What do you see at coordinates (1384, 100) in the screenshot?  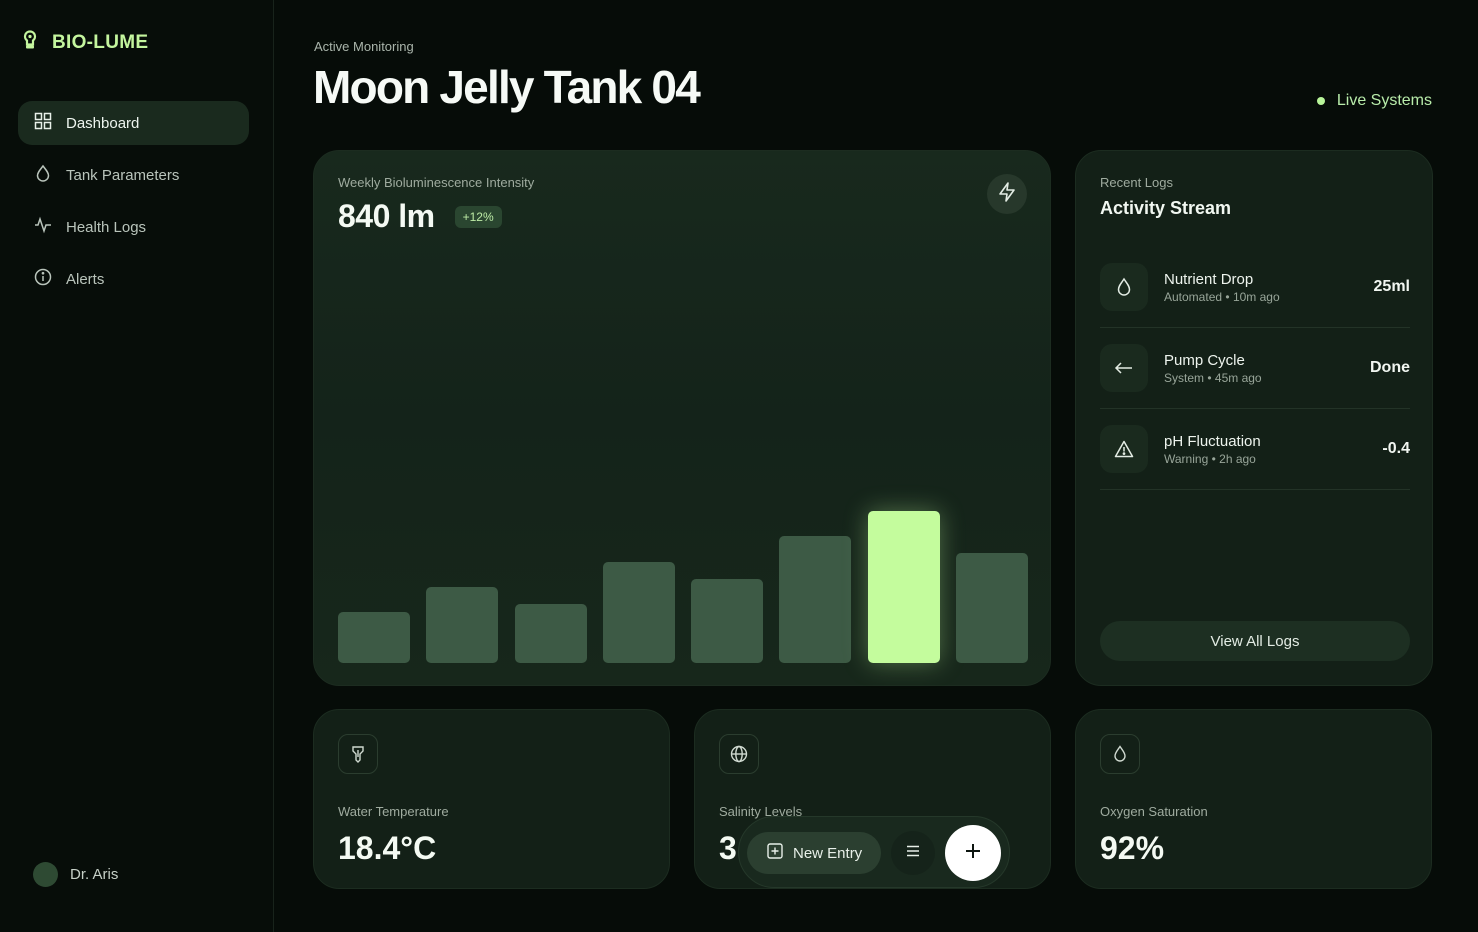 I see `live-status-label: Live Systems` at bounding box center [1384, 100].